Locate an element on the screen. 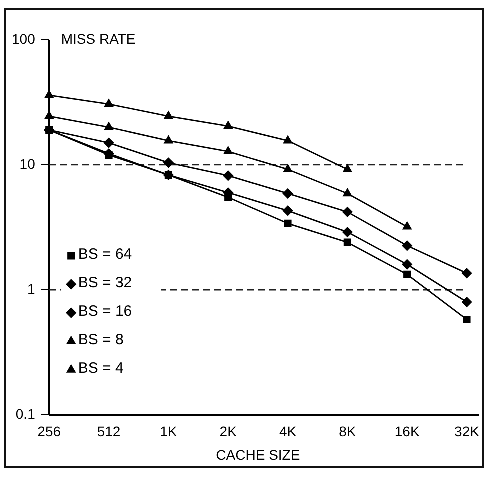 This screenshot has height=478, width=493. legend-label: BS = 4 is located at coordinates (101, 369).